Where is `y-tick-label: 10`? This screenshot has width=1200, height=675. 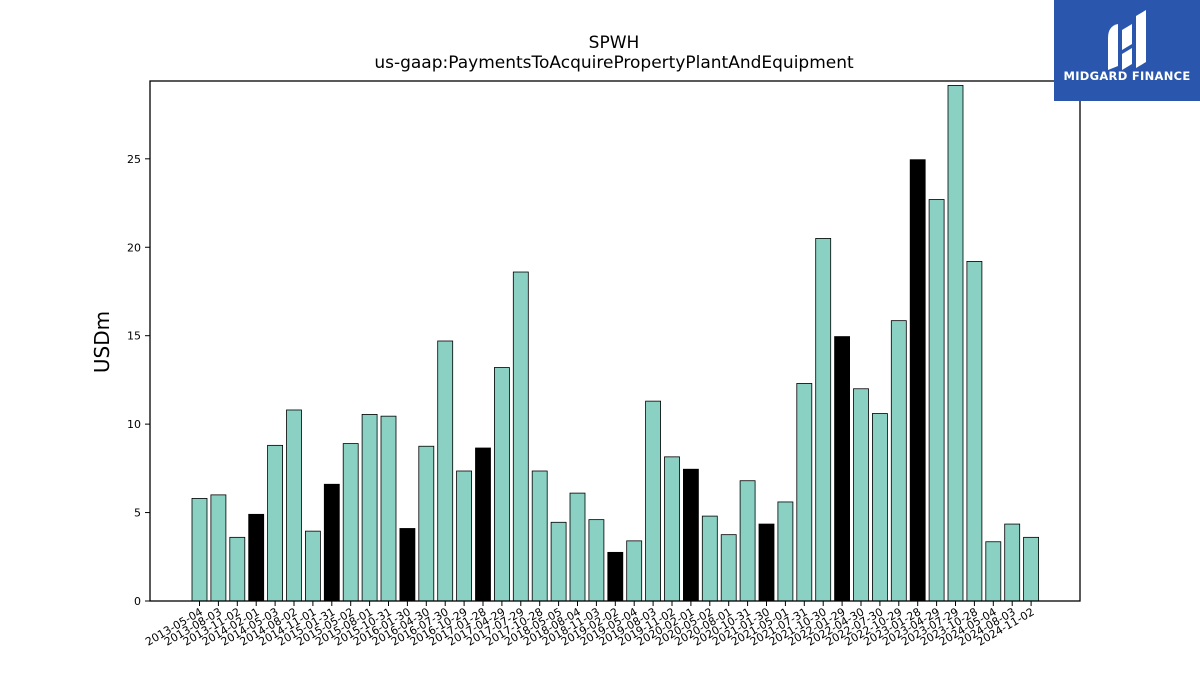
y-tick-label: 10 is located at coordinates (134, 424).